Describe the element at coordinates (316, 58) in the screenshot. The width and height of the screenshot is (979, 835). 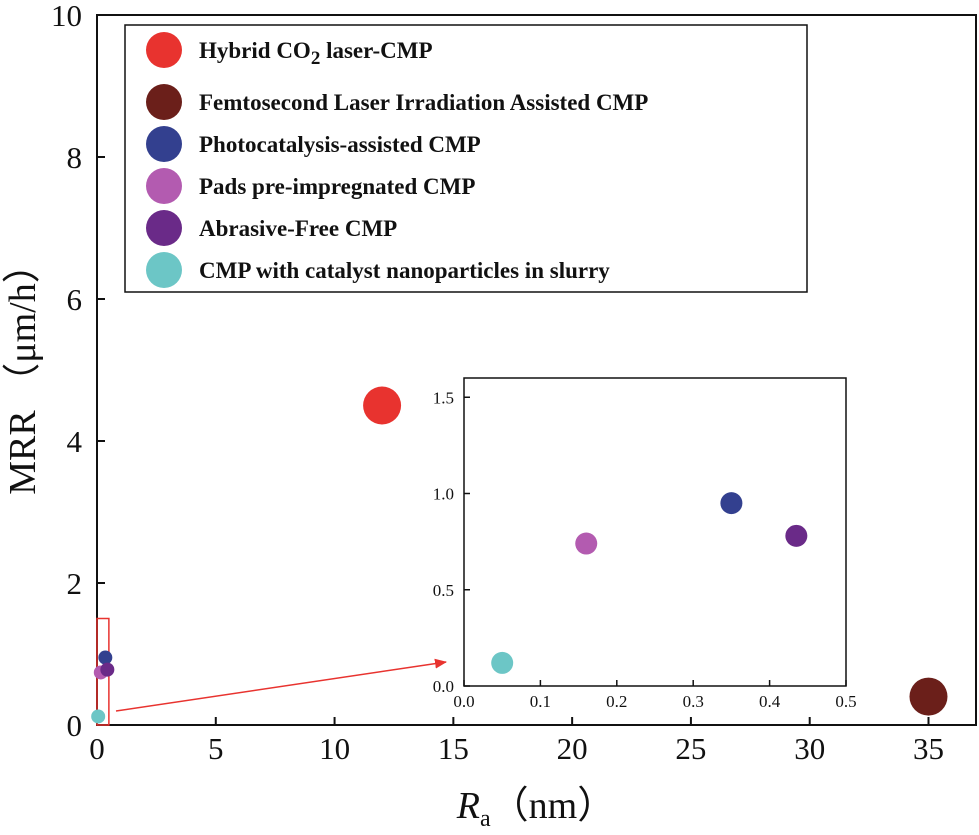
I see `legend-label-subscript: 2` at that location.